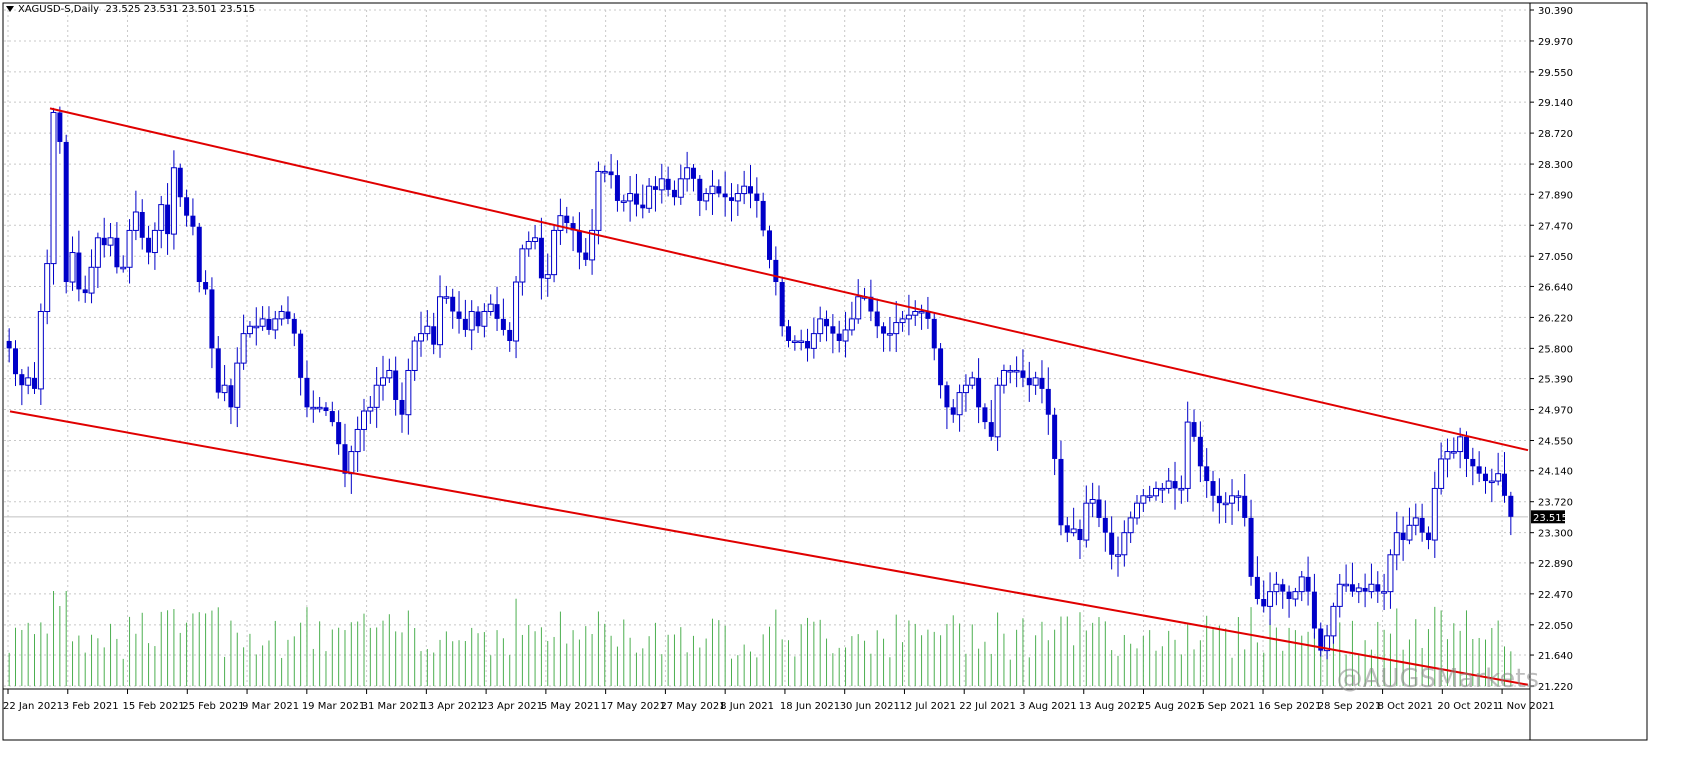 The width and height of the screenshot is (1684, 769). I want to click on y-tick-label: 27.890, so click(1555, 195).